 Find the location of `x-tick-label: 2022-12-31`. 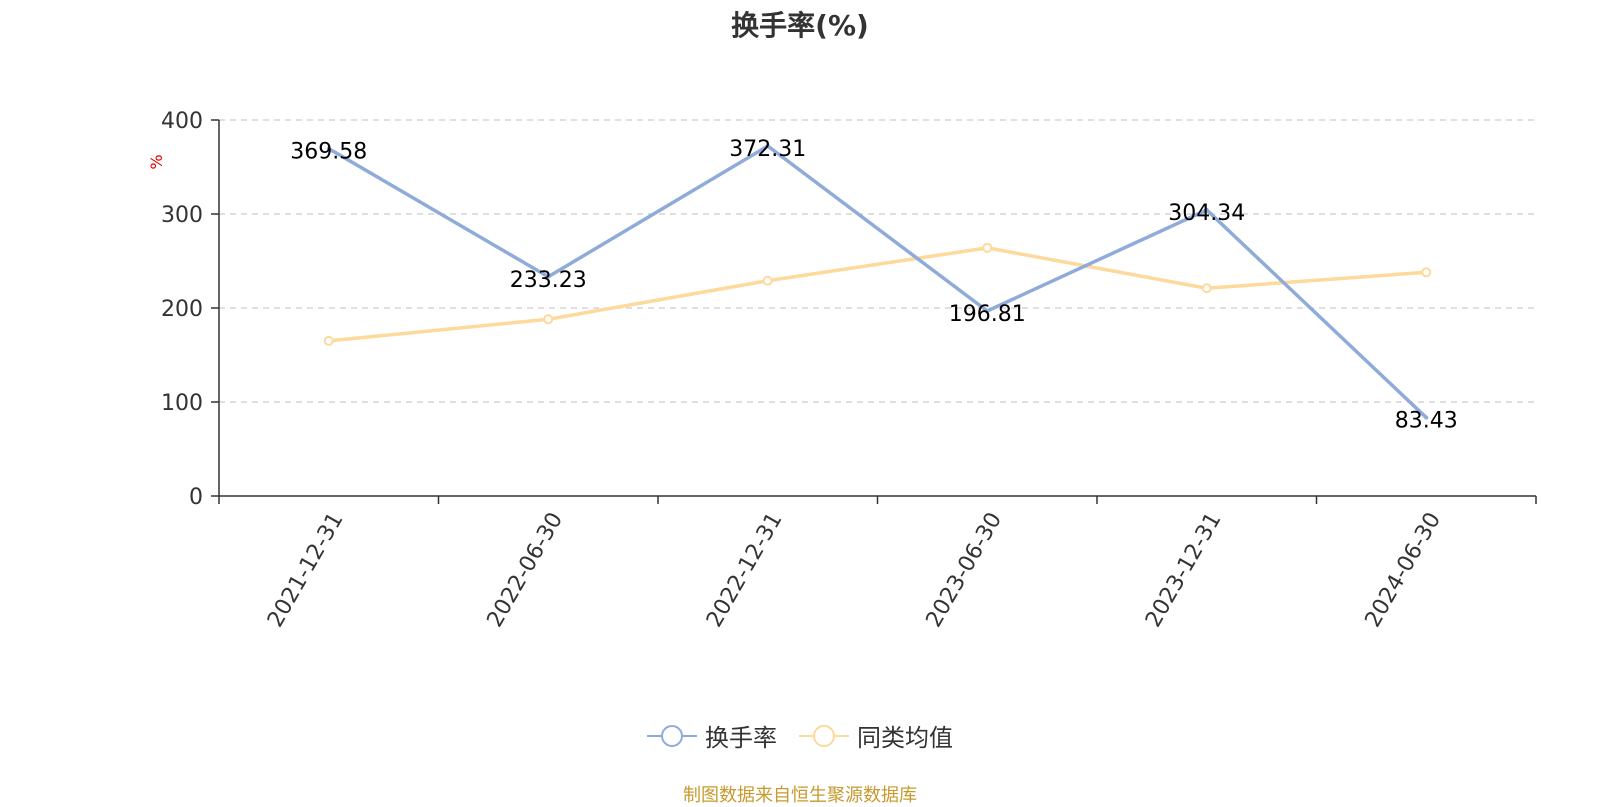

x-tick-label: 2022-12-31 is located at coordinates (745, 569).